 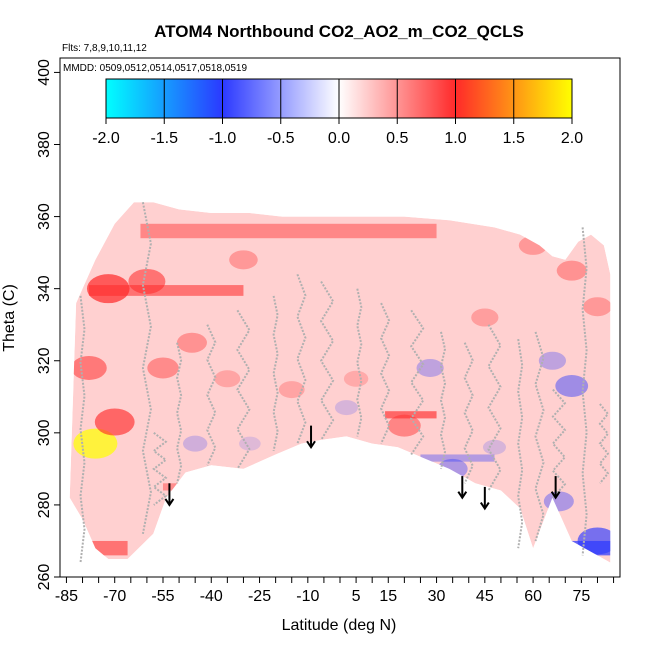 I want to click on colorbar-tick-label: -0.5, so click(x=281, y=138).